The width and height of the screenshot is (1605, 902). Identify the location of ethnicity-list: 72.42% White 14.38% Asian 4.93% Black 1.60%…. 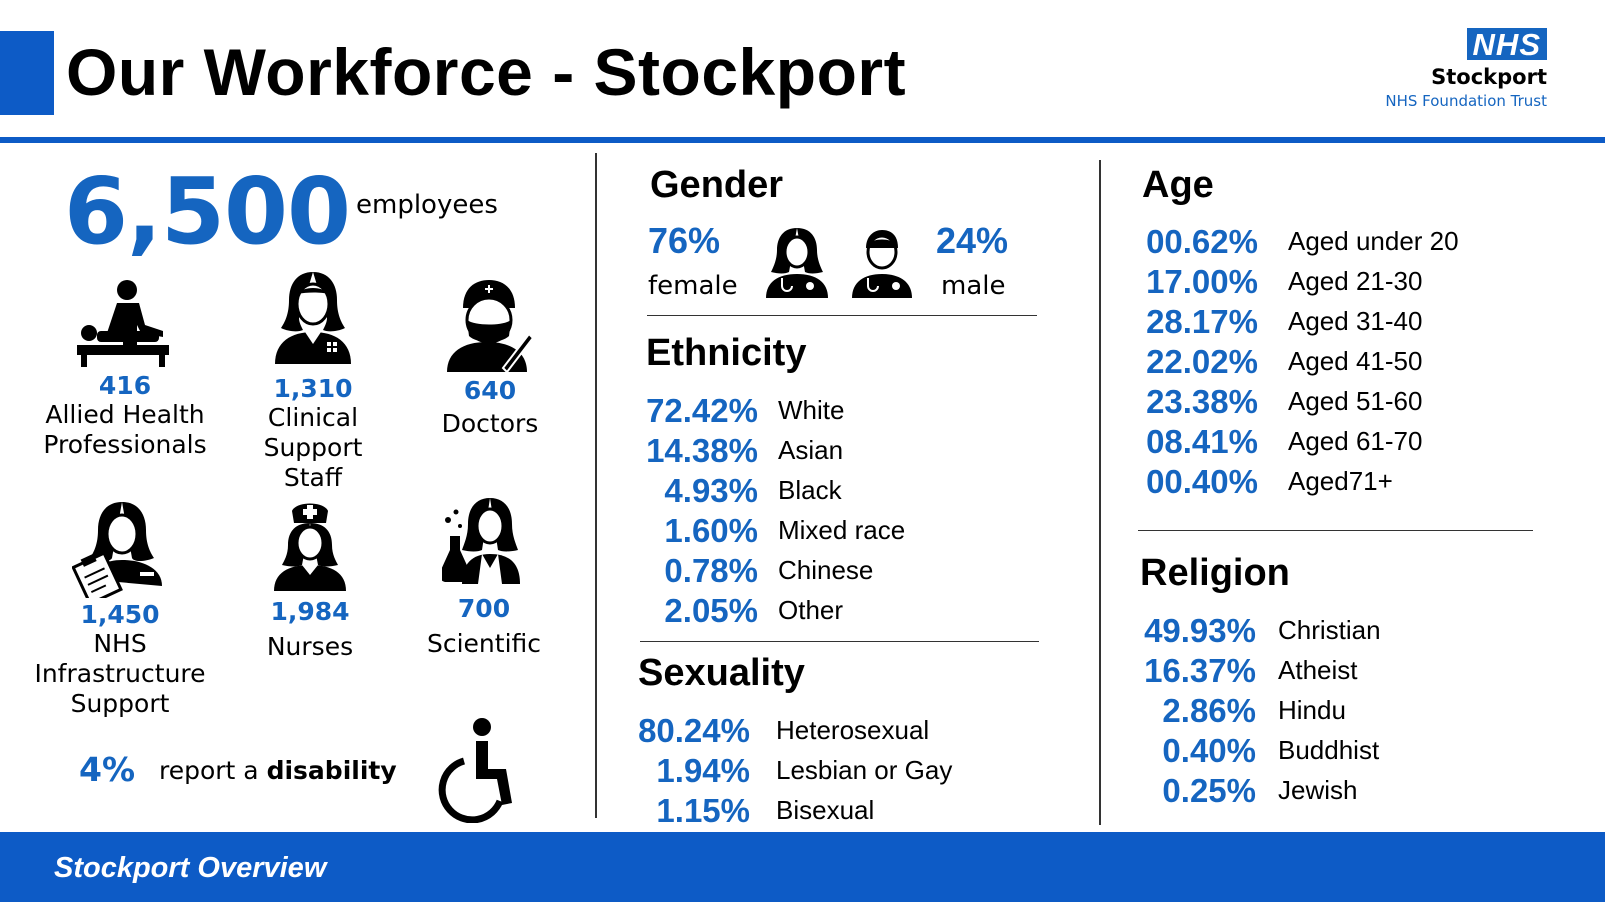
(840, 512).